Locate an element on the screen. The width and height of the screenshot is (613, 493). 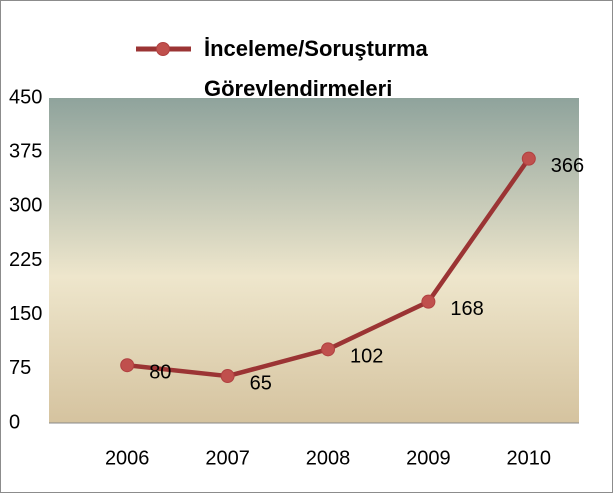
y-tick-label: 0 is located at coordinates (14, 422).